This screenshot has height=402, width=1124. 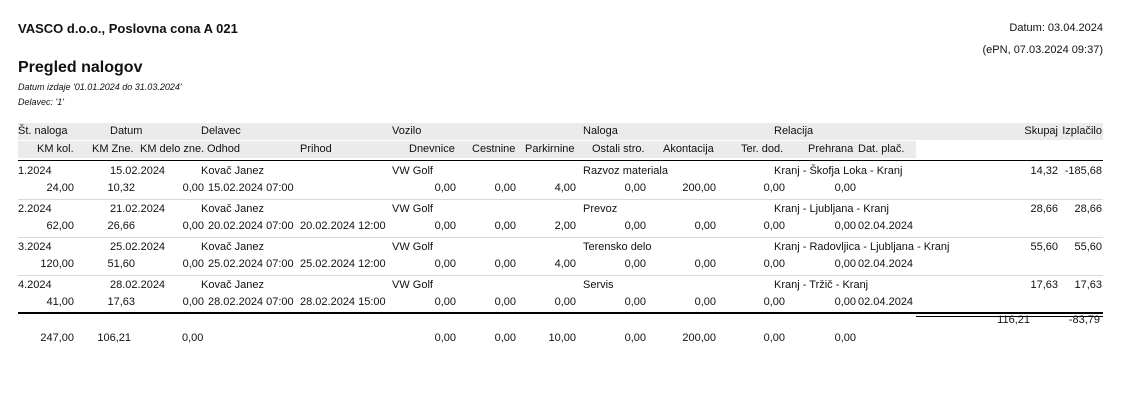 What do you see at coordinates (625, 171) in the screenshot?
I see `record-cell: Razvoz materiala` at bounding box center [625, 171].